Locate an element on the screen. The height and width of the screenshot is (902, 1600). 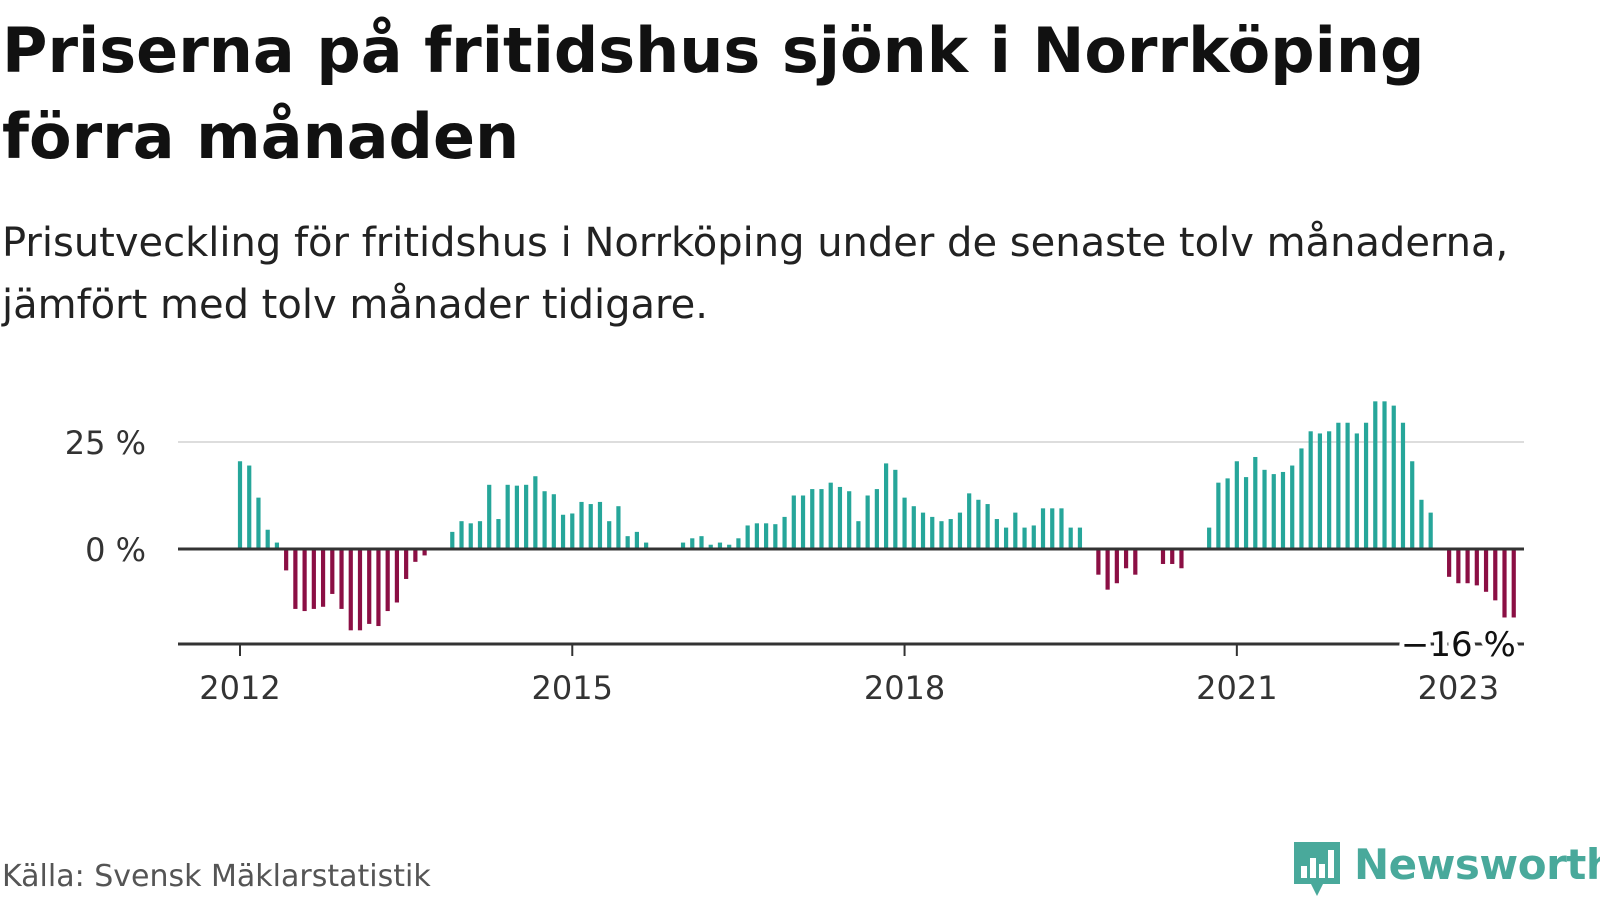
y-tick-label: 0 % is located at coordinates (115, 550).